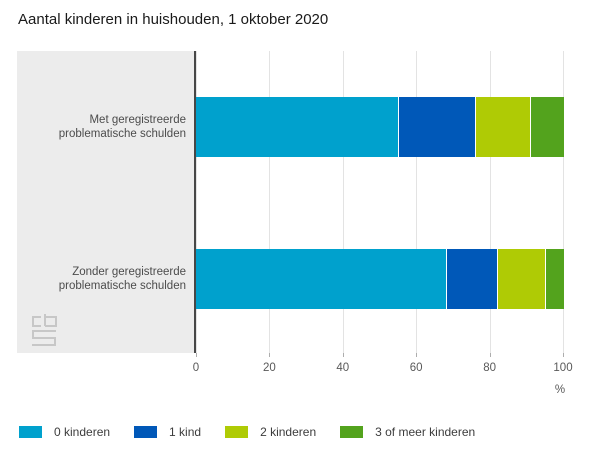 Image resolution: width=609 pixels, height=456 pixels. Describe the element at coordinates (343, 368) in the screenshot. I see `x-axis-tick-label: 40` at that location.